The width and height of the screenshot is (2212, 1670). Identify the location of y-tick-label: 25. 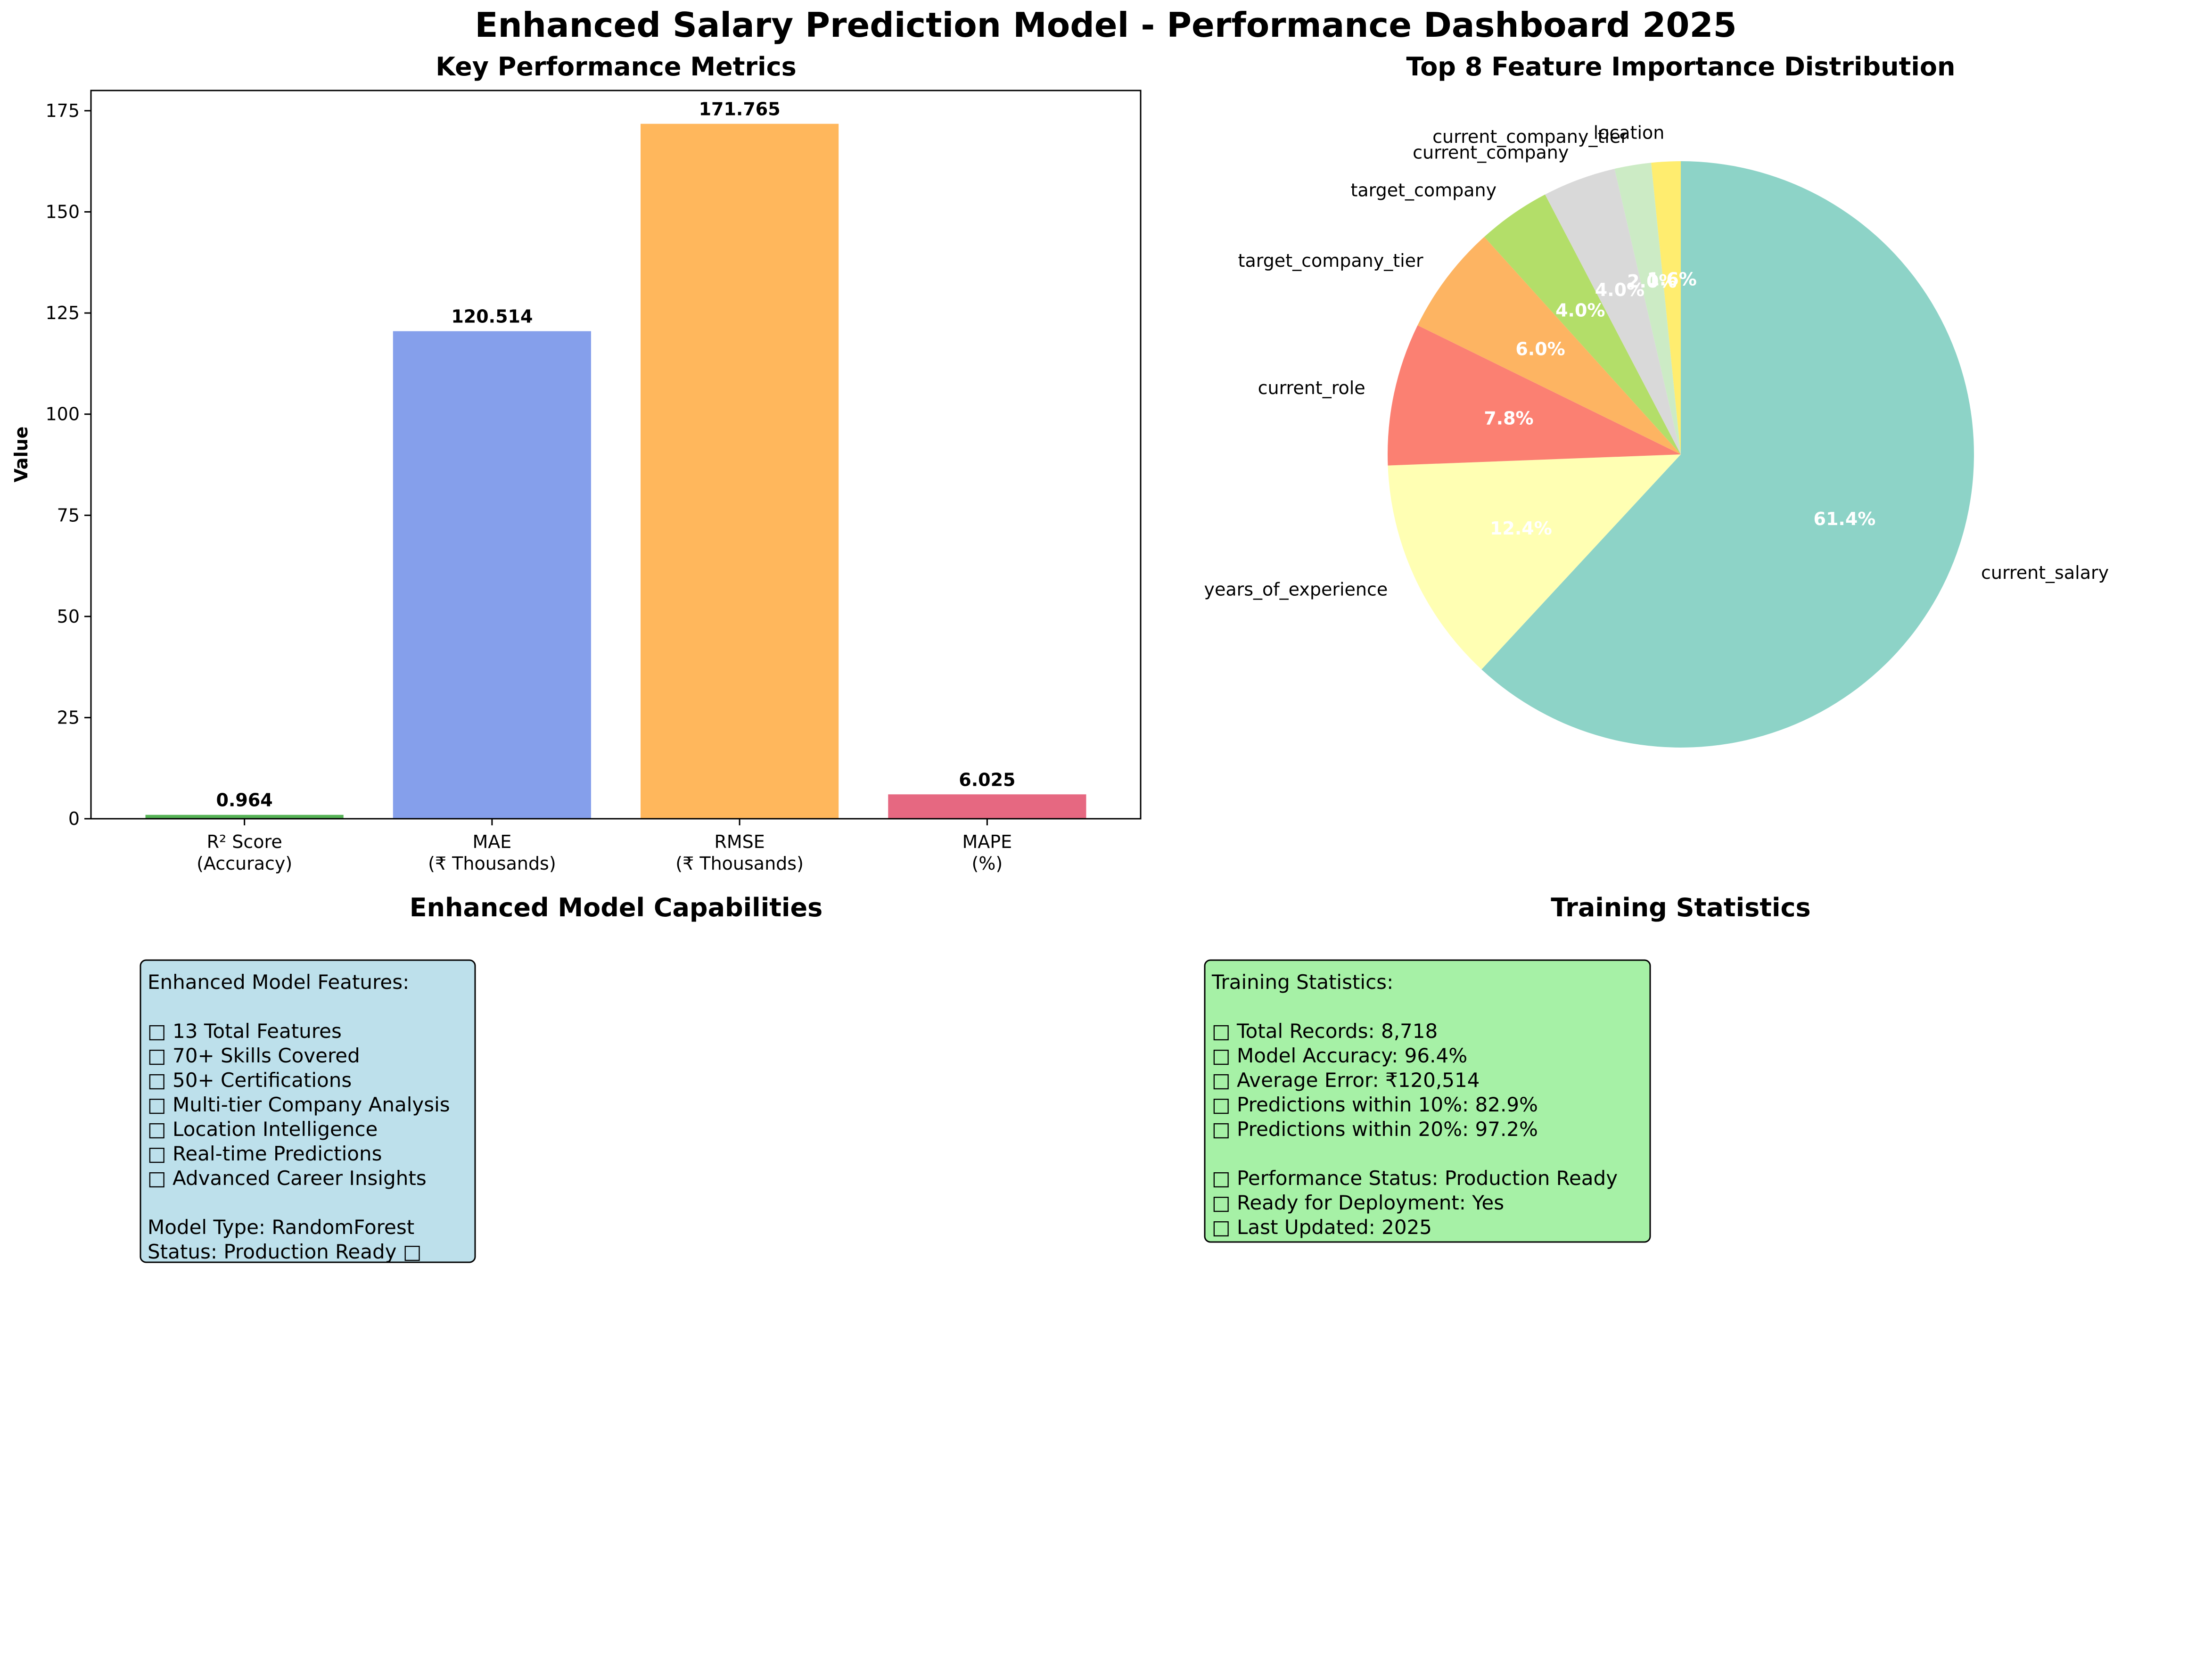
(68, 718).